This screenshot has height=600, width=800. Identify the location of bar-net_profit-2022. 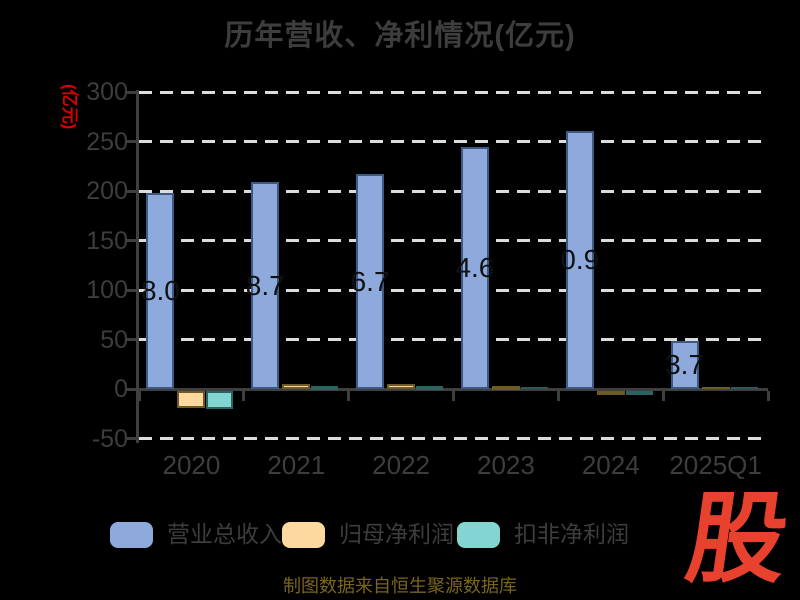
(401, 386).